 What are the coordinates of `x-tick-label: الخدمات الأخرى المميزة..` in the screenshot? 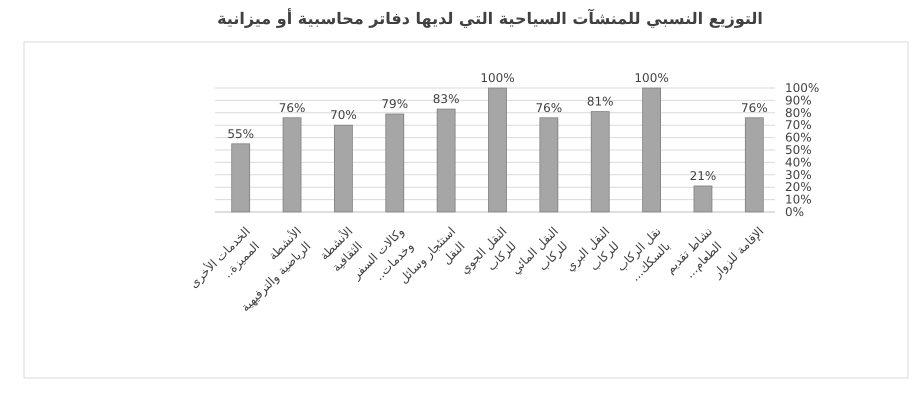 It's located at (225, 257).